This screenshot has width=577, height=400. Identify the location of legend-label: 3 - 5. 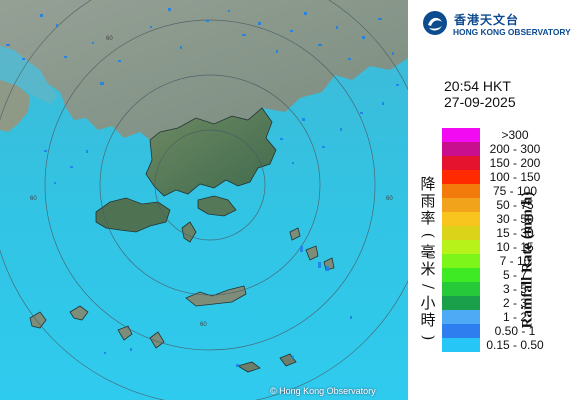
(514, 289).